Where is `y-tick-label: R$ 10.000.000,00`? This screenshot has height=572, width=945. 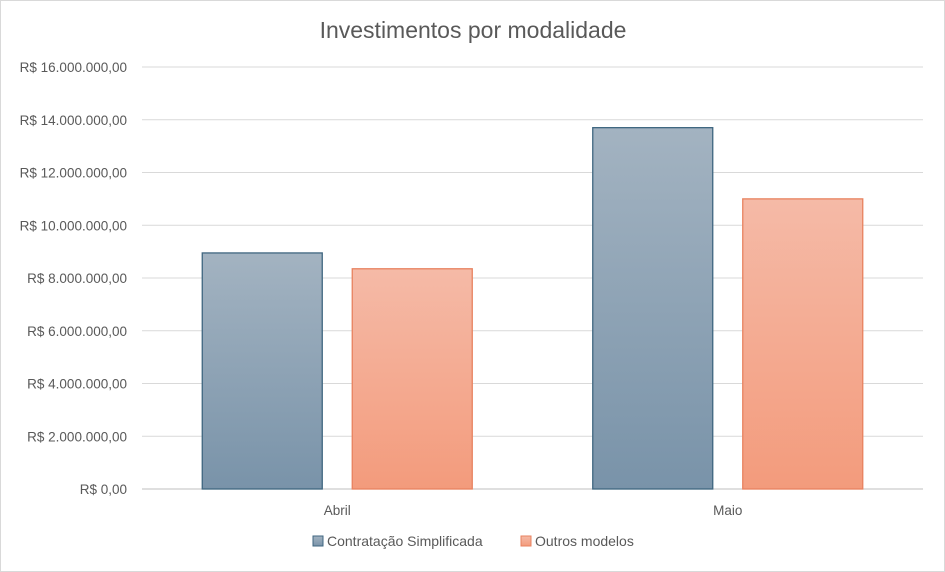 y-tick-label: R$ 10.000.000,00 is located at coordinates (73, 225).